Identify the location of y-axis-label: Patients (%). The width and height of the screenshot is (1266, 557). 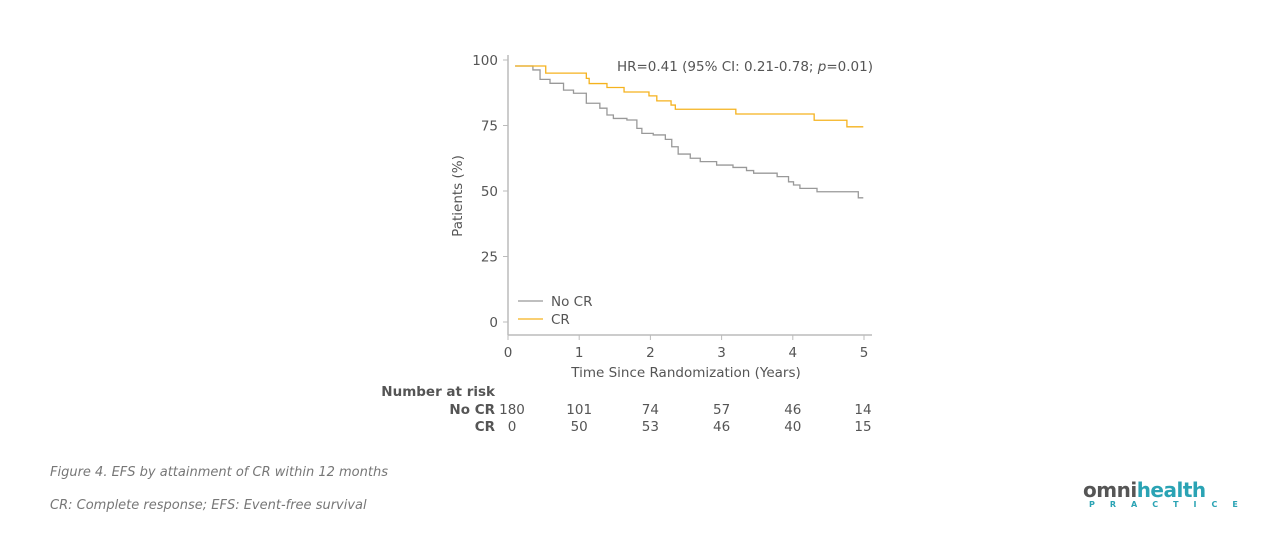
(458, 196).